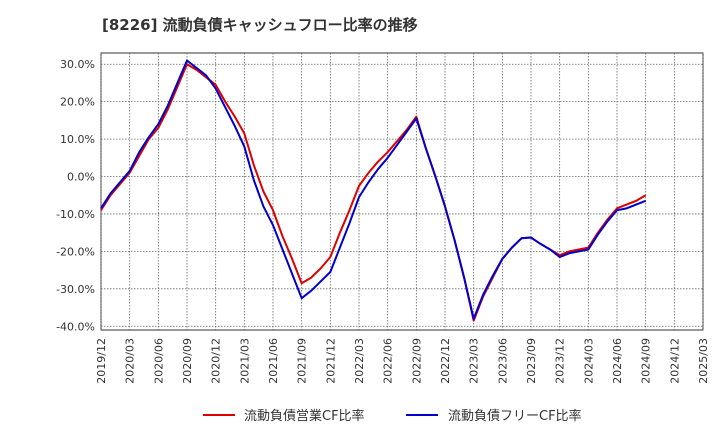 The image size is (720, 444). Describe the element at coordinates (244, 361) in the screenshot. I see `x-tick-label: 2021/03` at that location.